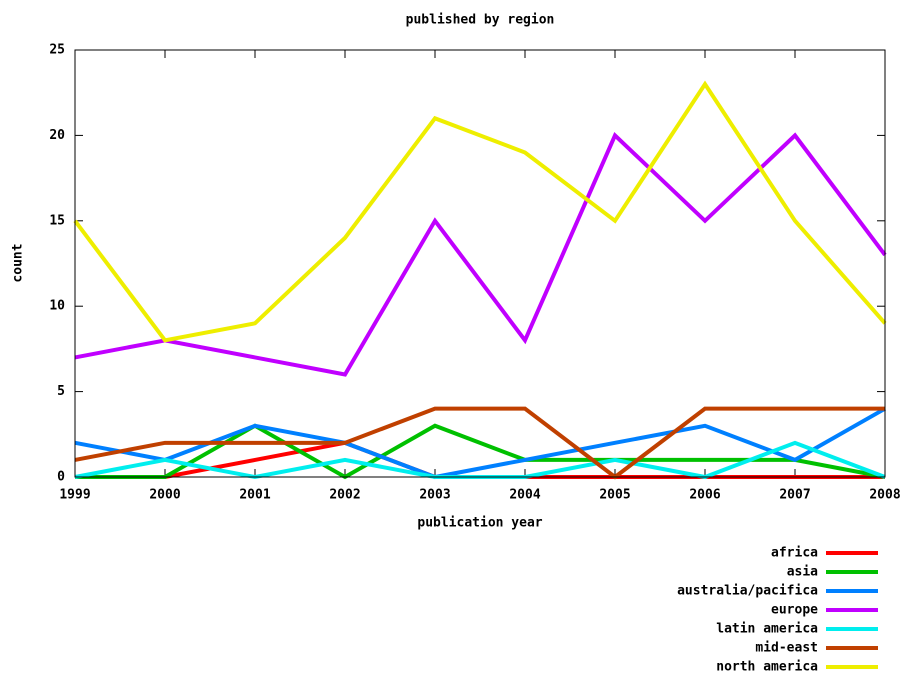  Describe the element at coordinates (479, 523) in the screenshot. I see `x-axis-label: publication year` at that location.